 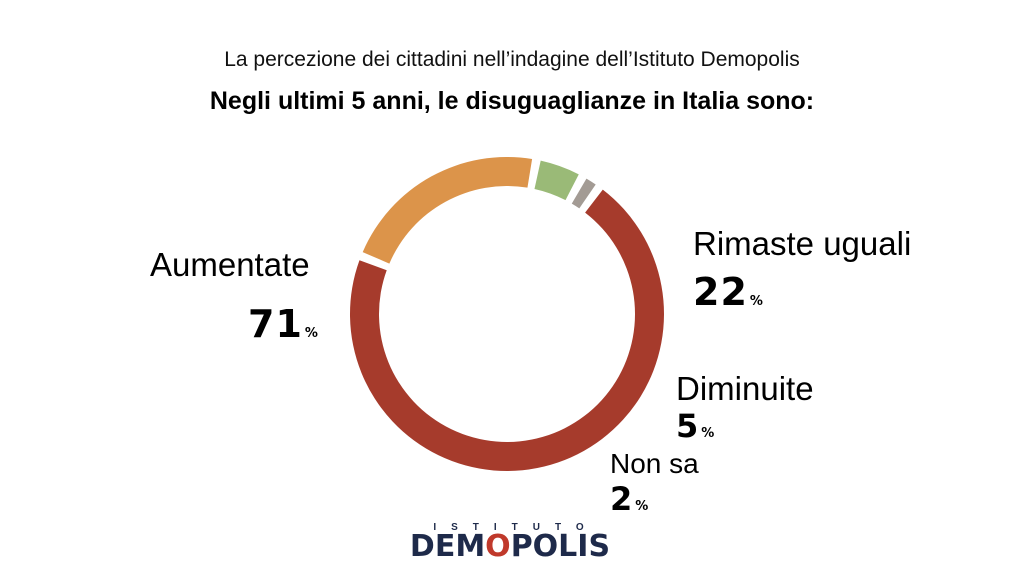 I want to click on value-diminuite-number: 5, so click(x=688, y=426).